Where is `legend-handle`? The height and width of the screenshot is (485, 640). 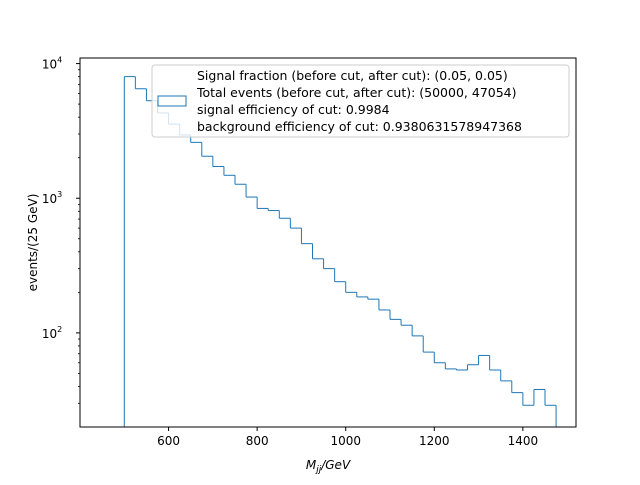
legend-handle is located at coordinates (172, 101).